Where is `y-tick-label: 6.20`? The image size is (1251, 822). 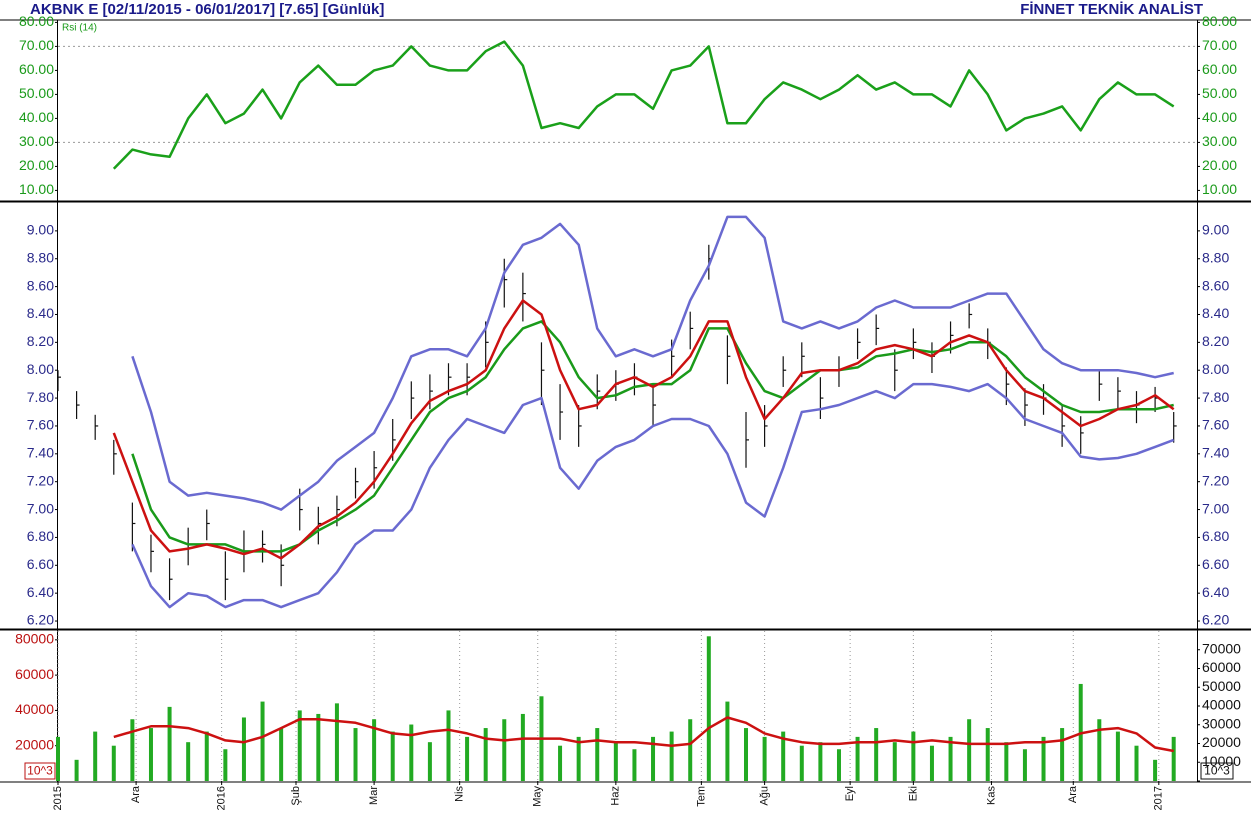
y-tick-label: 6.20 is located at coordinates (40, 620).